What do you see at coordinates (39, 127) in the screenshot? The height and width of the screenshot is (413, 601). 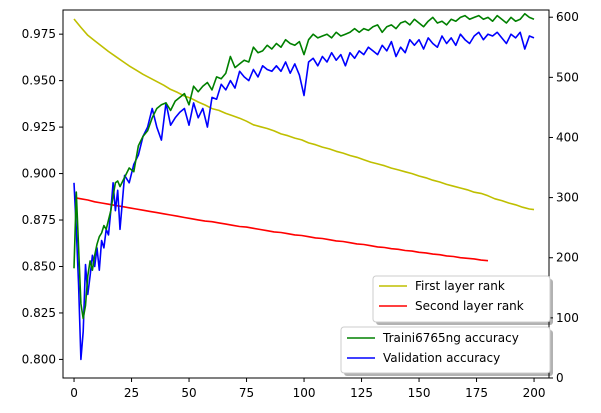 I see `y-left-tick-label: 0.925` at bounding box center [39, 127].